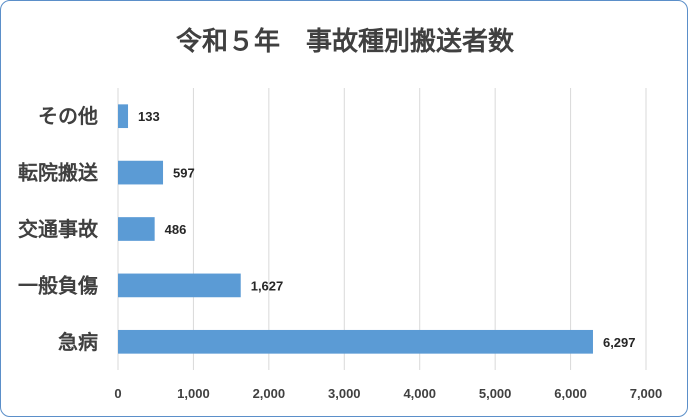  Describe the element at coordinates (344, 393) in the screenshot. I see `x-tick-label: 3,000` at that location.